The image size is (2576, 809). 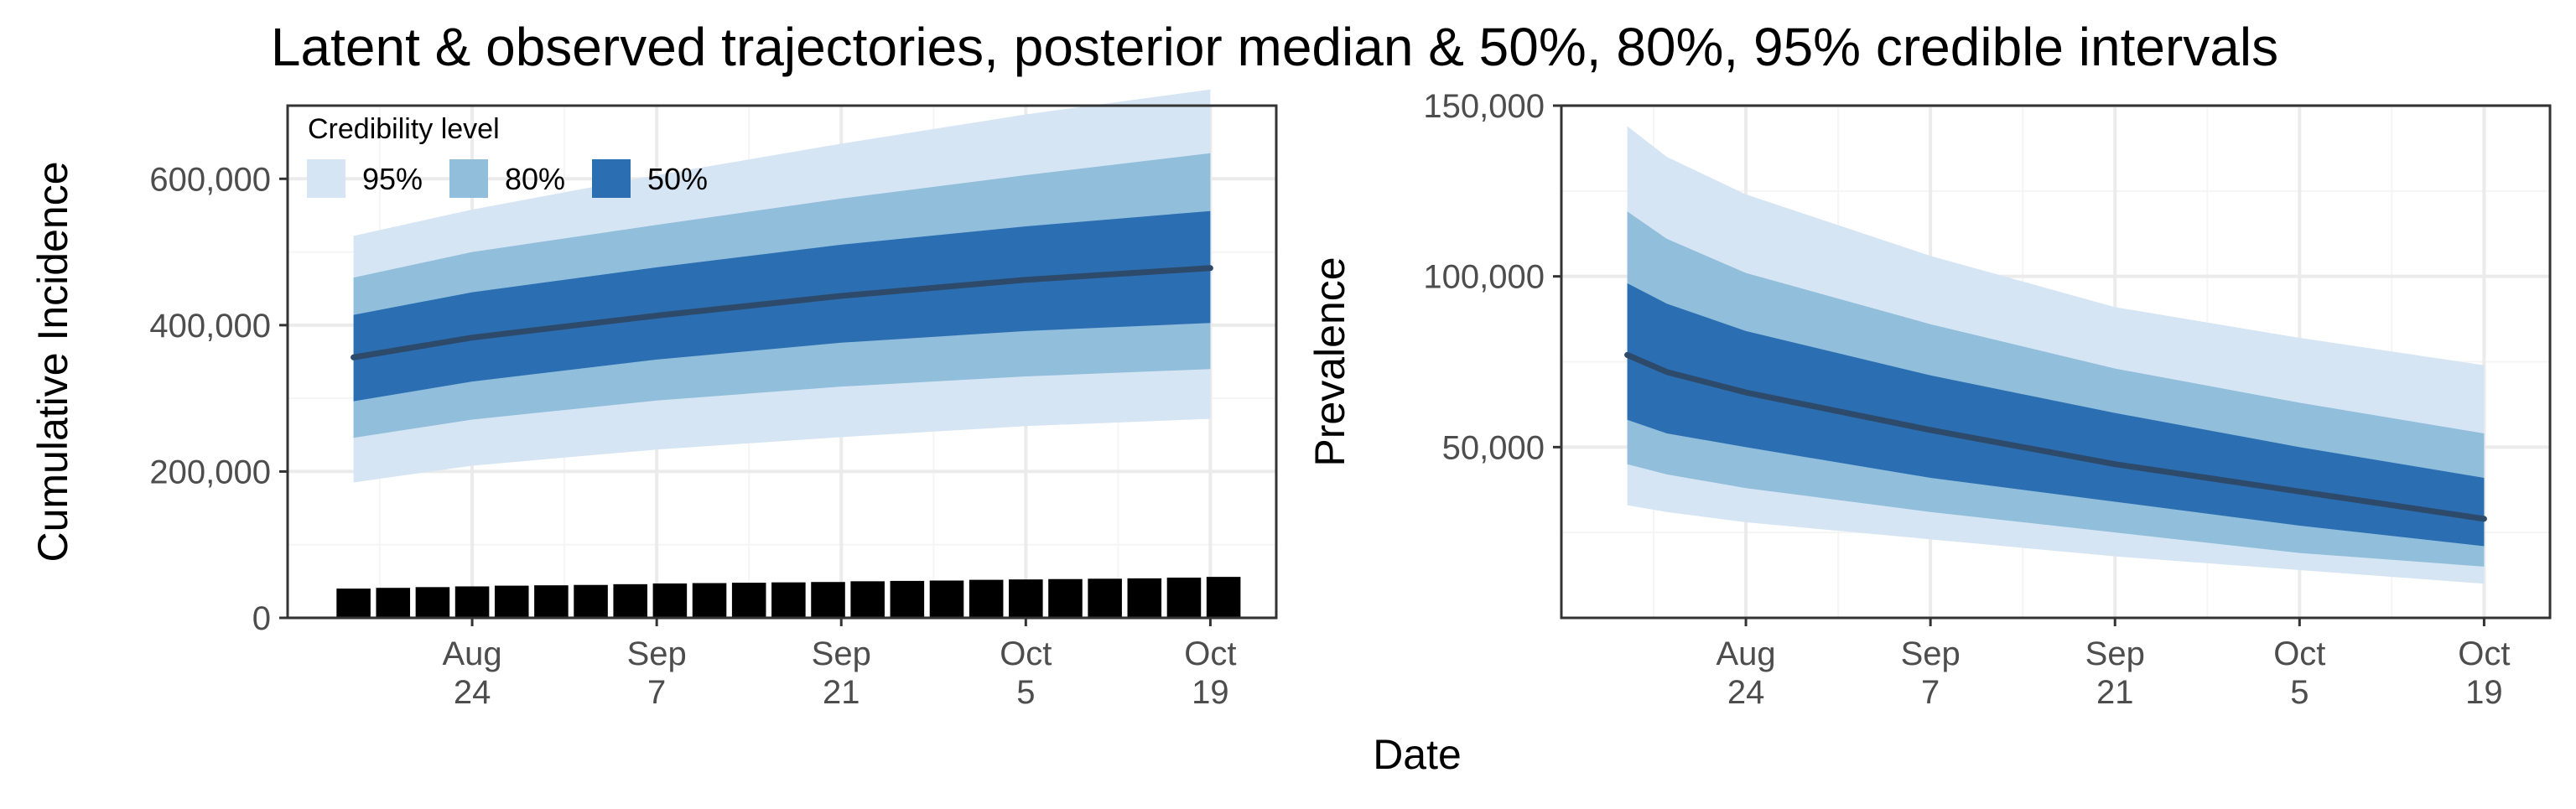 What do you see at coordinates (1493, 447) in the screenshot?
I see `y-tick-label: 50,000` at bounding box center [1493, 447].